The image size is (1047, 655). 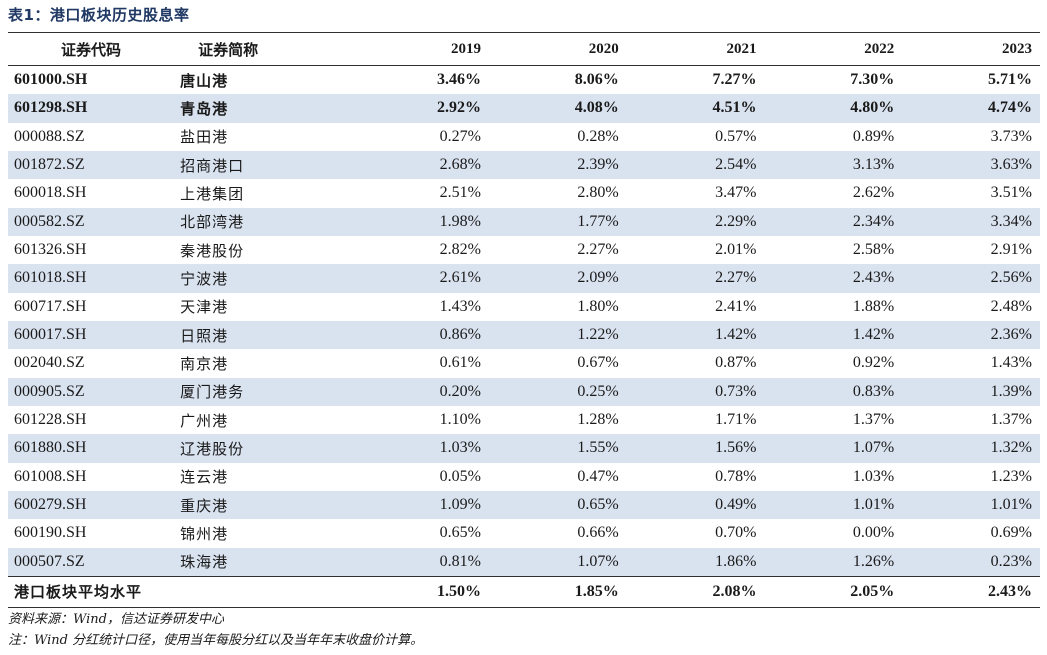 I want to click on security-code: 600717.SH, so click(x=50, y=306).